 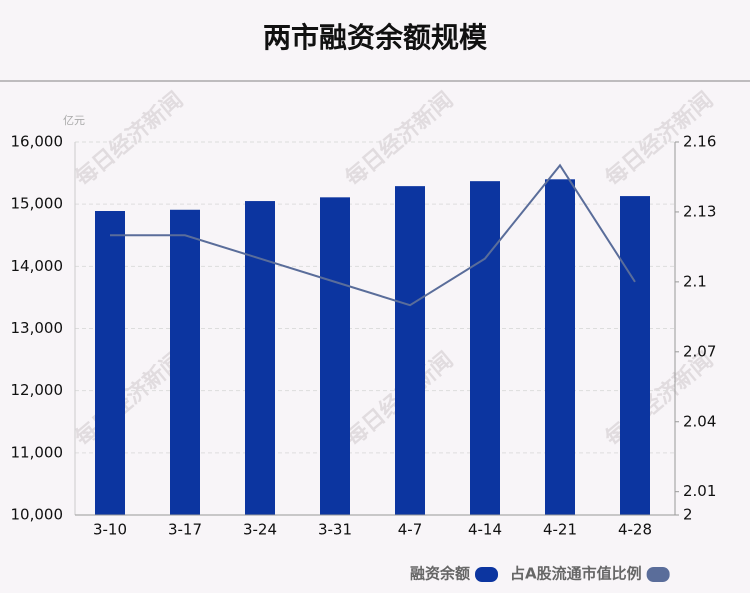 What do you see at coordinates (37, 452) in the screenshot?
I see `y-tick-label: 11,000` at bounding box center [37, 452].